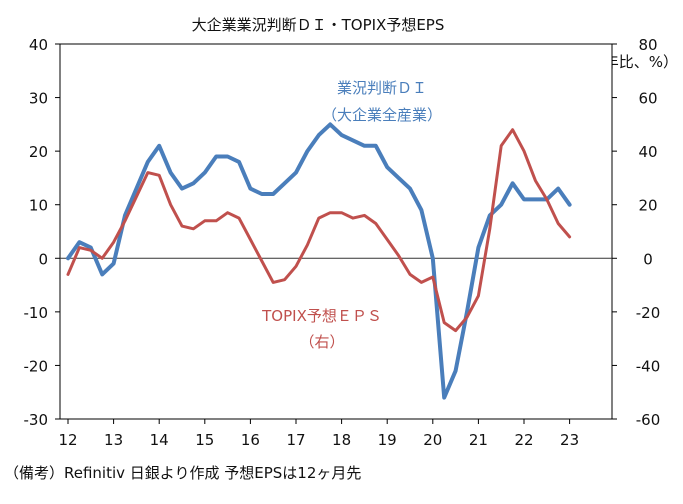 Image resolution: width=683 pixels, height=504 pixels. Describe the element at coordinates (67, 440) in the screenshot. I see `x-tick-label: 12` at that location.